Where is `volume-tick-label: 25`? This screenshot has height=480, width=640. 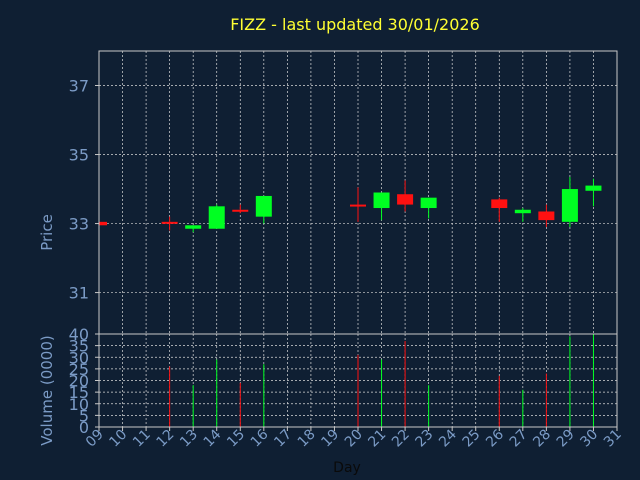 volume-tick-label: 25 is located at coordinates (79, 369).